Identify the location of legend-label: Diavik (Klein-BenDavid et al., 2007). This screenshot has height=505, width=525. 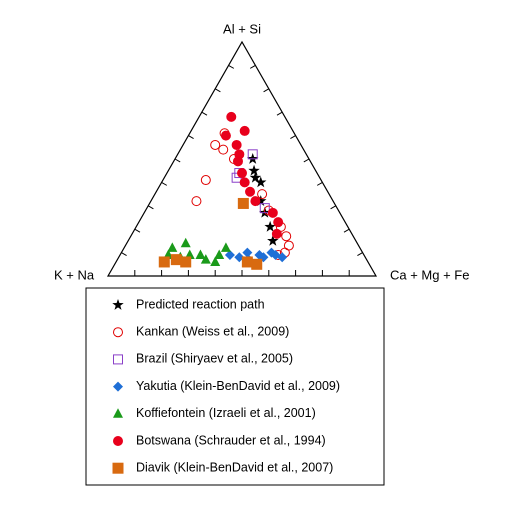
(234, 467).